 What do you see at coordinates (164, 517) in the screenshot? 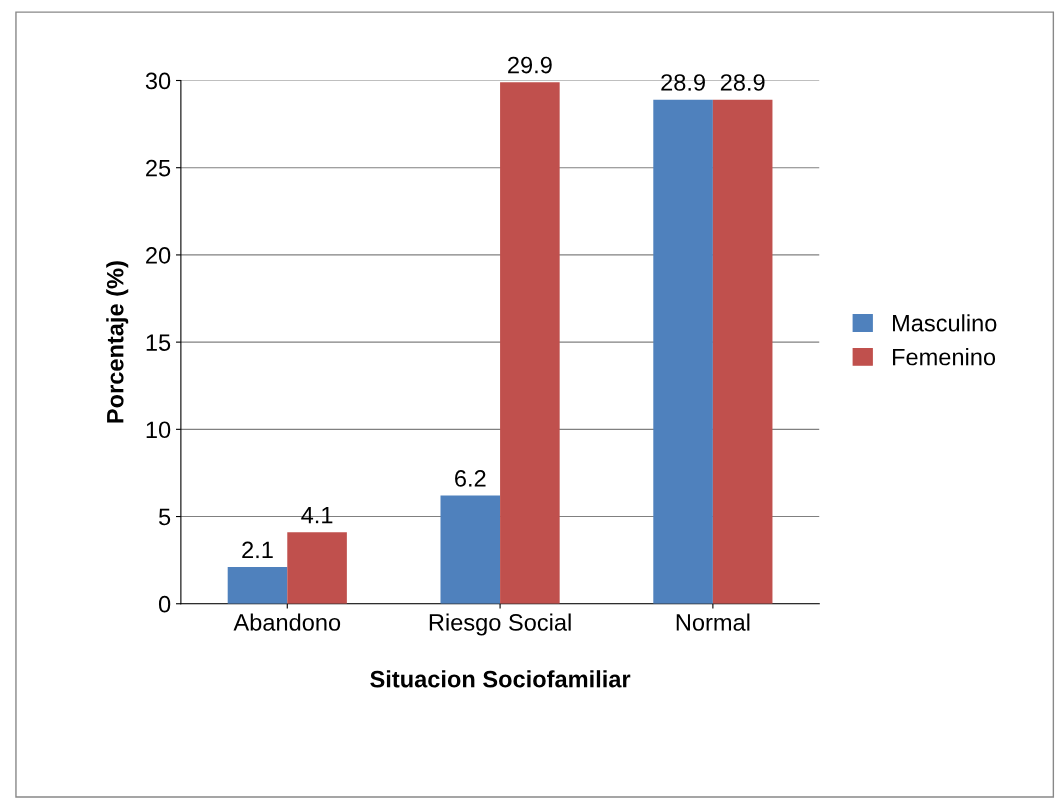
I see `y-tick-label: 5` at bounding box center [164, 517].